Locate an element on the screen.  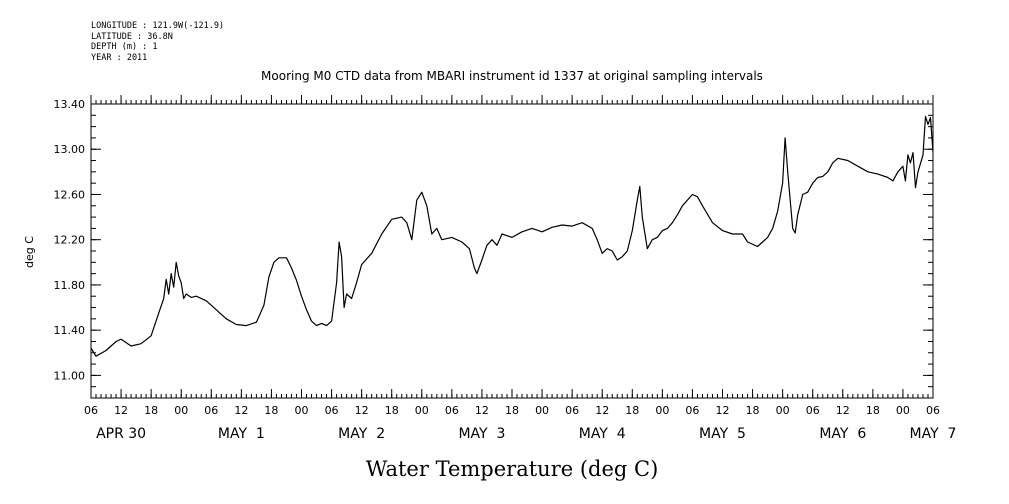
y-tick-label: 12.60 is located at coordinates (70, 194).